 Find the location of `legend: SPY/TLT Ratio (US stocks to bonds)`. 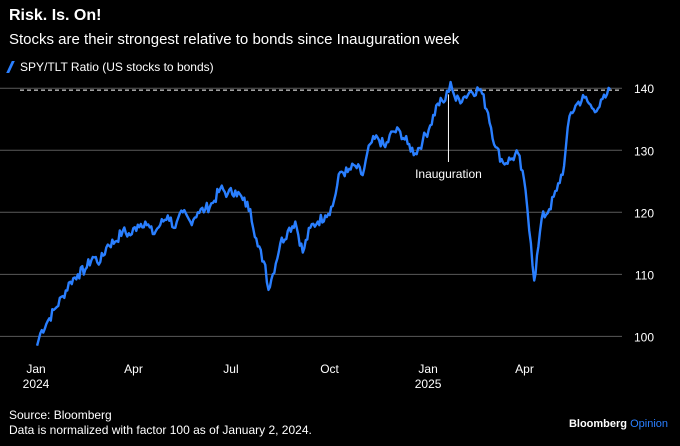

legend: SPY/TLT Ratio (US stocks to bonds) is located at coordinates (110, 67).